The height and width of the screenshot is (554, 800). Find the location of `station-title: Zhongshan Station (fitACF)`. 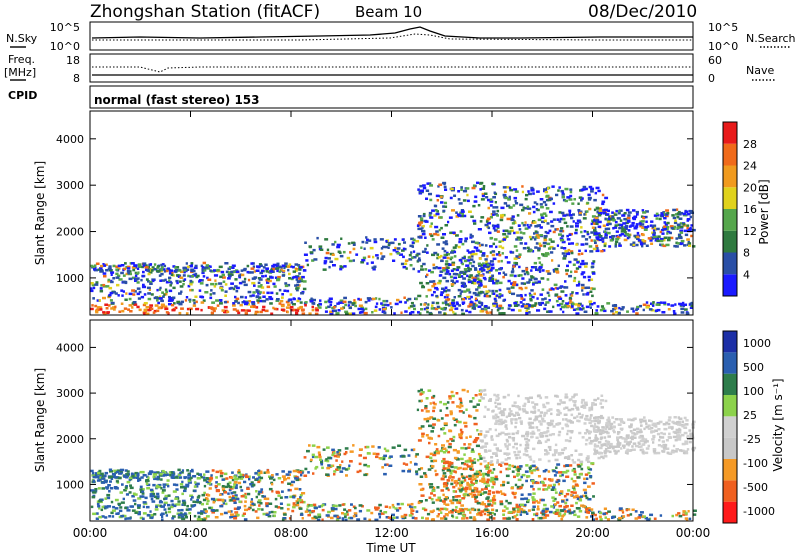

station-title: Zhongshan Station (fitACF) is located at coordinates (205, 12).